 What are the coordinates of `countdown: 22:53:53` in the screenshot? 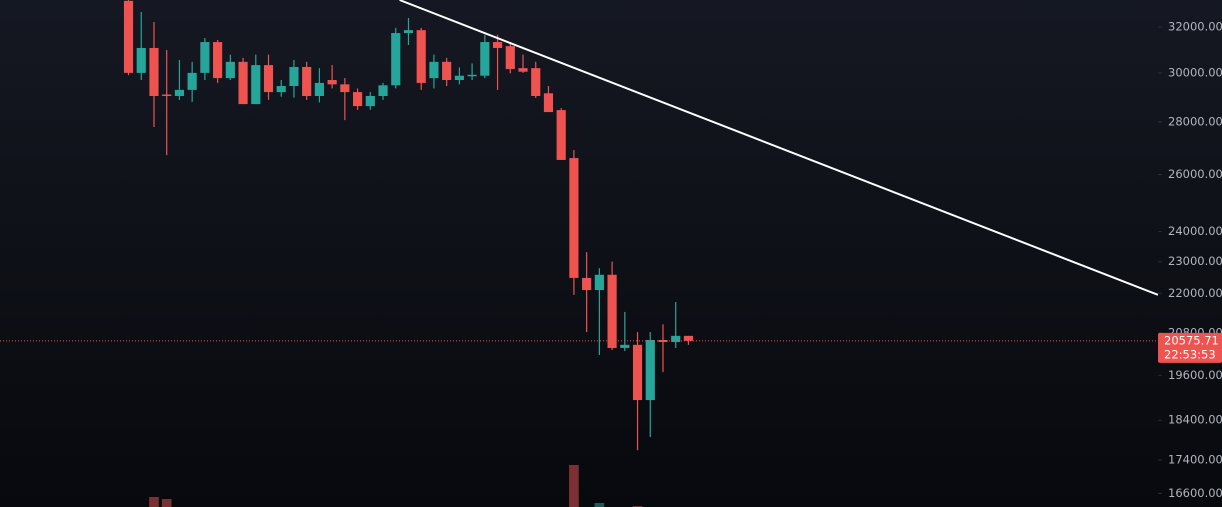 It's located at (1190, 354).